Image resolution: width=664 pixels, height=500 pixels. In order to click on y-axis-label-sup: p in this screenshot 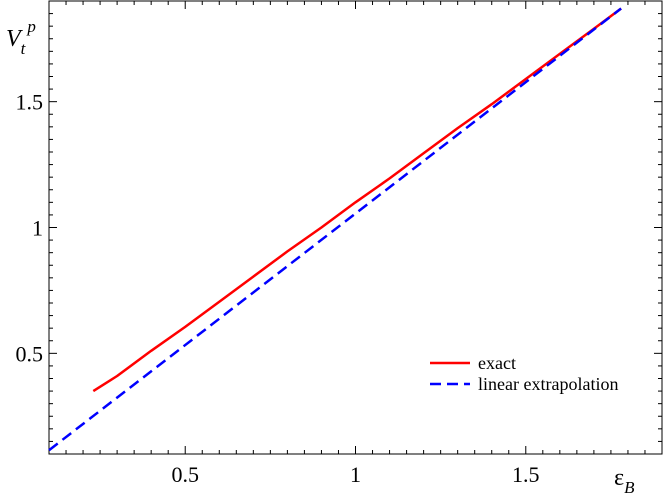, I will do `click(31, 26)`.